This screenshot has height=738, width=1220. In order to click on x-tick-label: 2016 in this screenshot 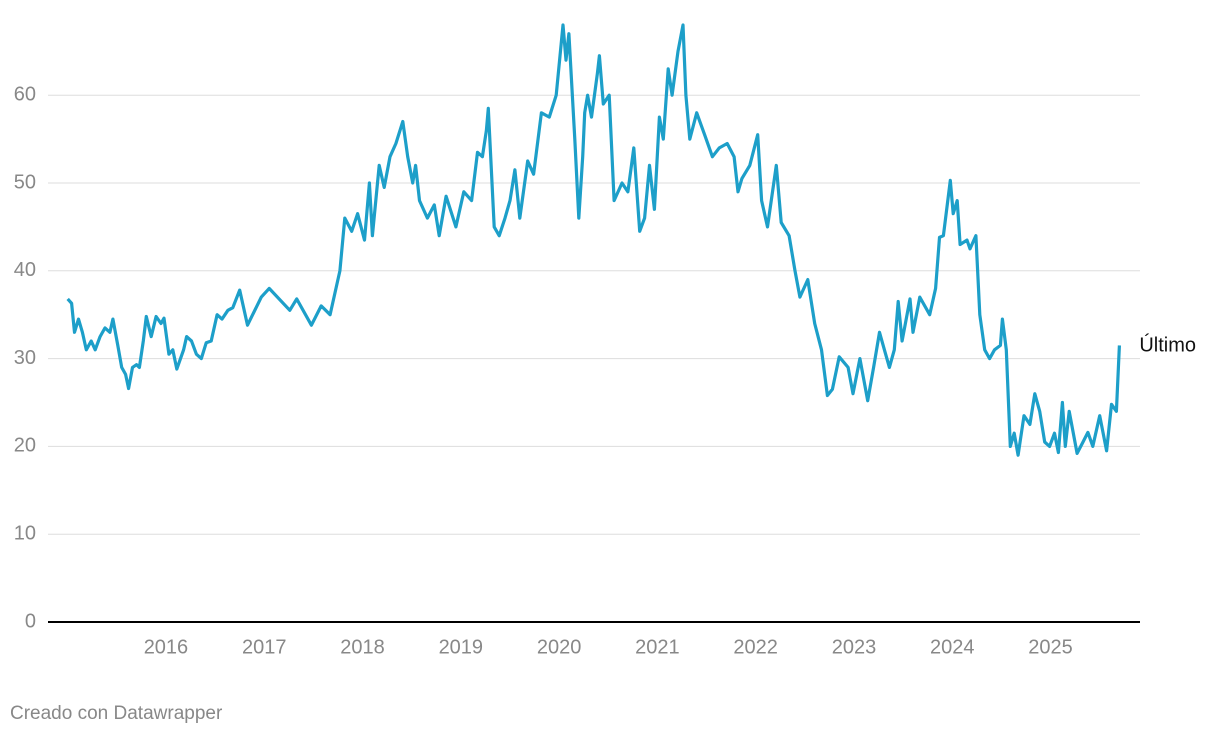, I will do `click(166, 647)`.